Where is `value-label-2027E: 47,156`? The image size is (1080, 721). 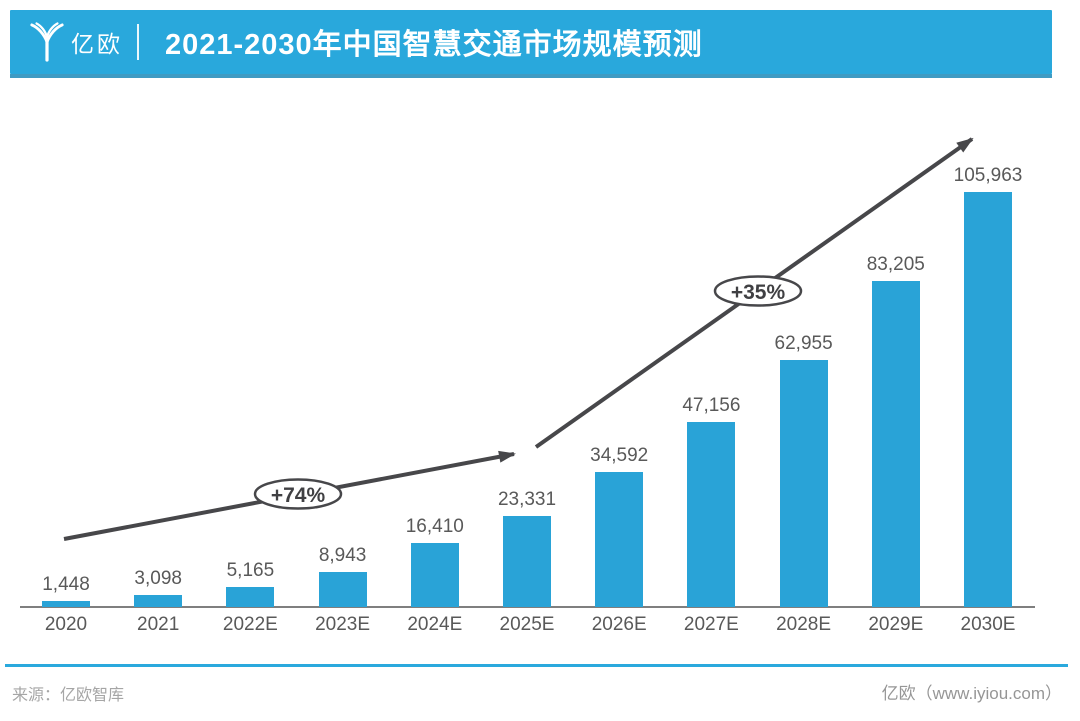
value-label-2027E: 47,156 is located at coordinates (711, 405).